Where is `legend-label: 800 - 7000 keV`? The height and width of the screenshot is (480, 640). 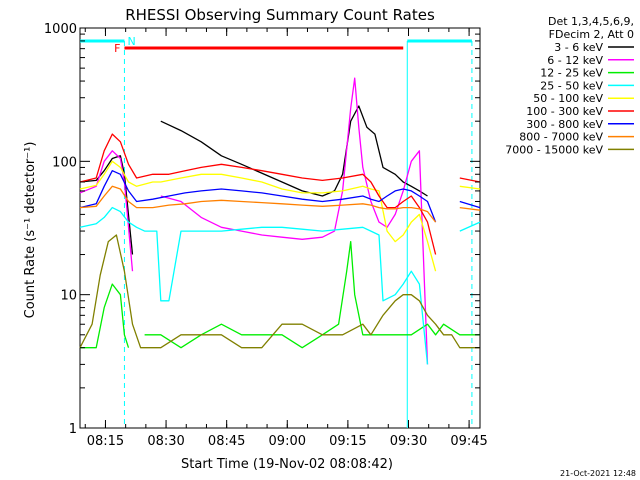
legend-label: 800 - 7000 keV is located at coordinates (561, 137).